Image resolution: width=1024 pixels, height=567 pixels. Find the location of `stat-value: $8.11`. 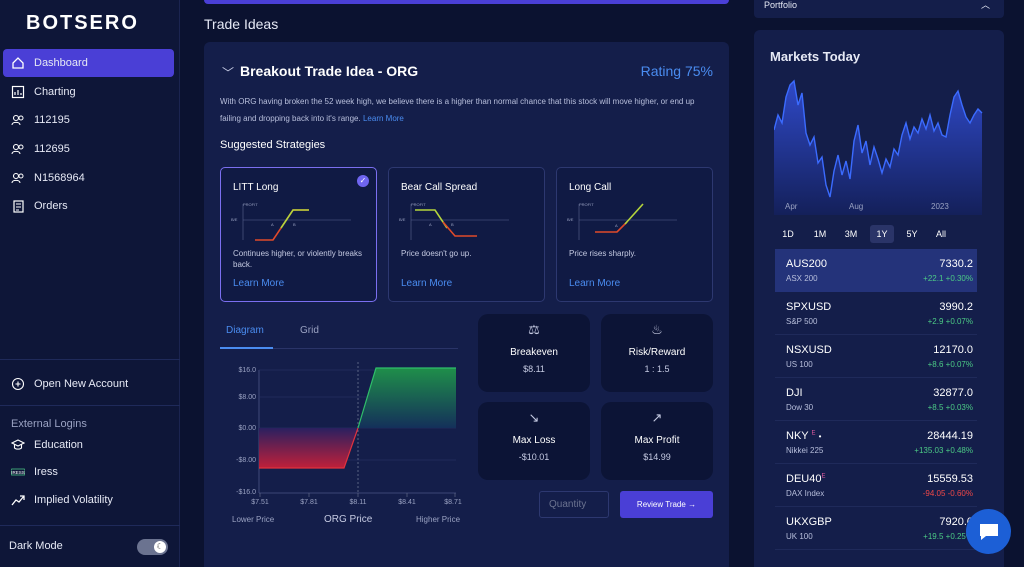

stat-value: $8.11 is located at coordinates (534, 369).